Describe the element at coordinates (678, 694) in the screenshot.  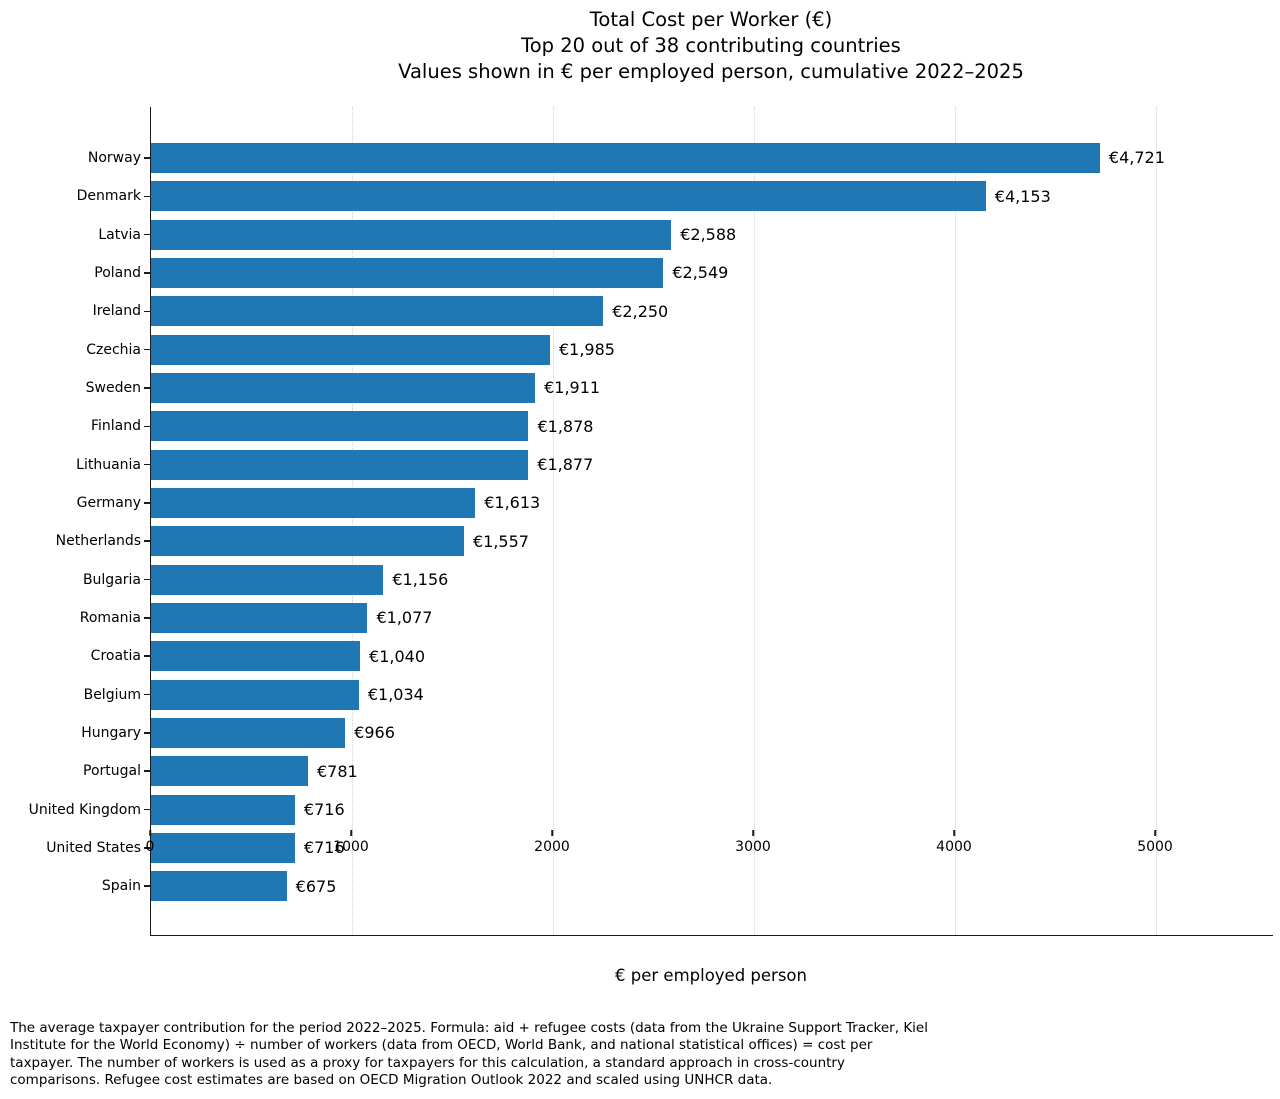
I see `bar-row: Belgium €1,034` at that location.